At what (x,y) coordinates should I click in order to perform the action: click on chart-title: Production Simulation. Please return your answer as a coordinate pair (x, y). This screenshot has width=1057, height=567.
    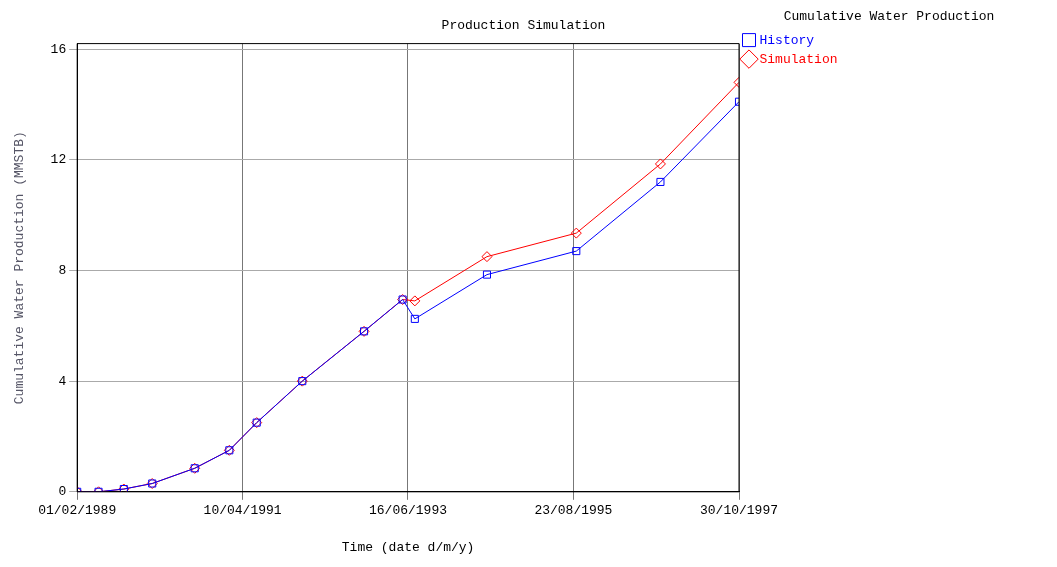
    Looking at the image, I should click on (523, 26).